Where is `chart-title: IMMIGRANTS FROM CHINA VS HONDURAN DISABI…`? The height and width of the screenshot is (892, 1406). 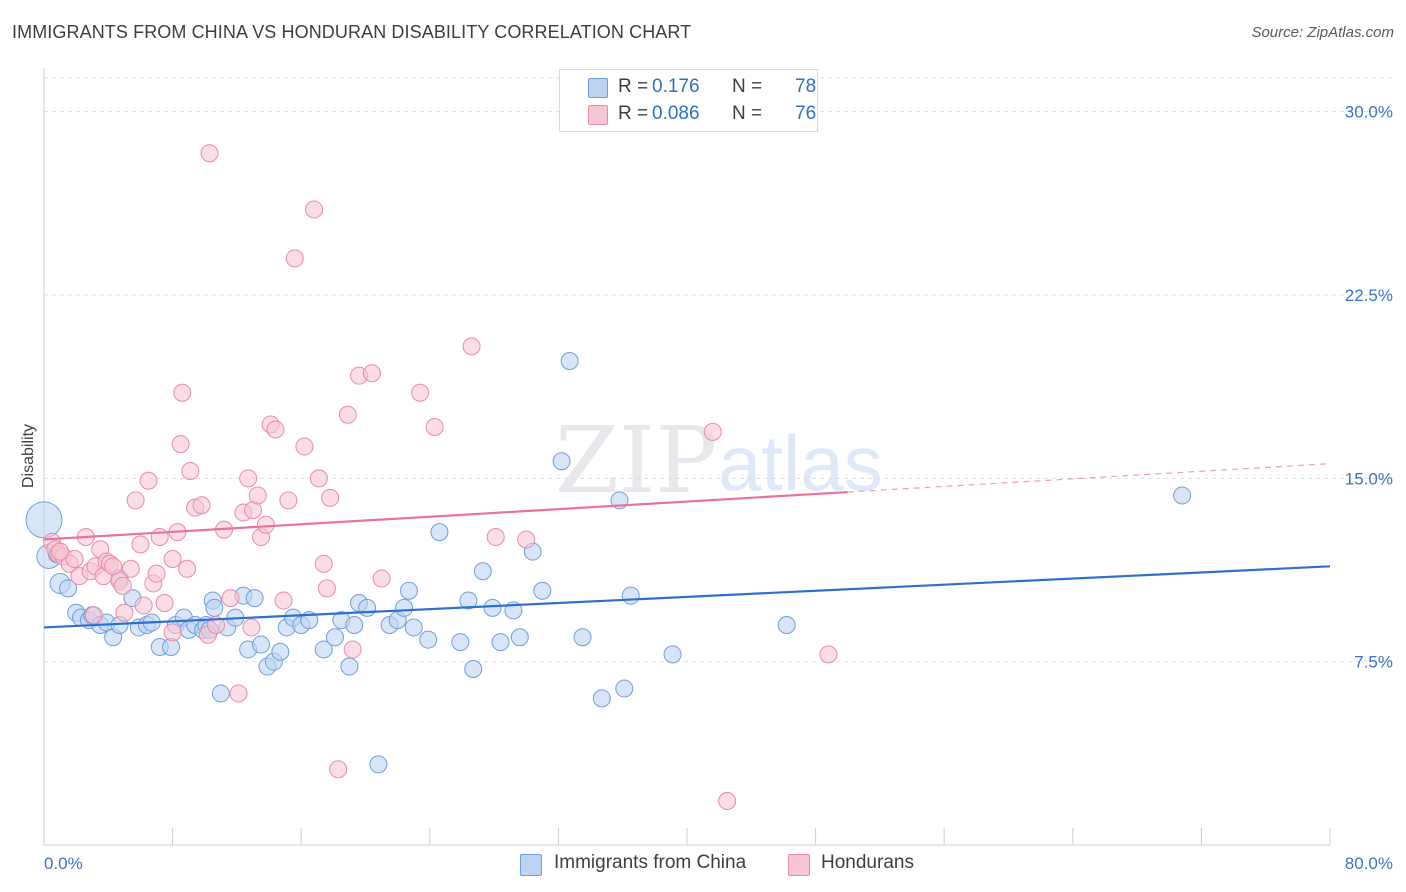 chart-title: IMMIGRANTS FROM CHINA VS HONDURAN DISABI… is located at coordinates (352, 32).